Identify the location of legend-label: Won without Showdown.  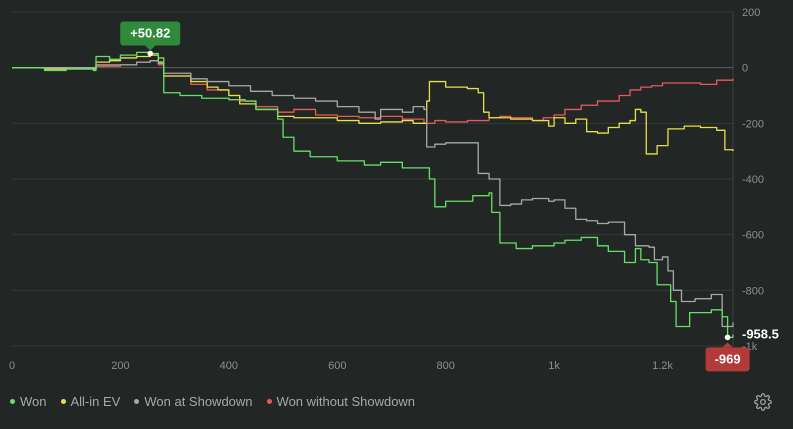
(346, 401).